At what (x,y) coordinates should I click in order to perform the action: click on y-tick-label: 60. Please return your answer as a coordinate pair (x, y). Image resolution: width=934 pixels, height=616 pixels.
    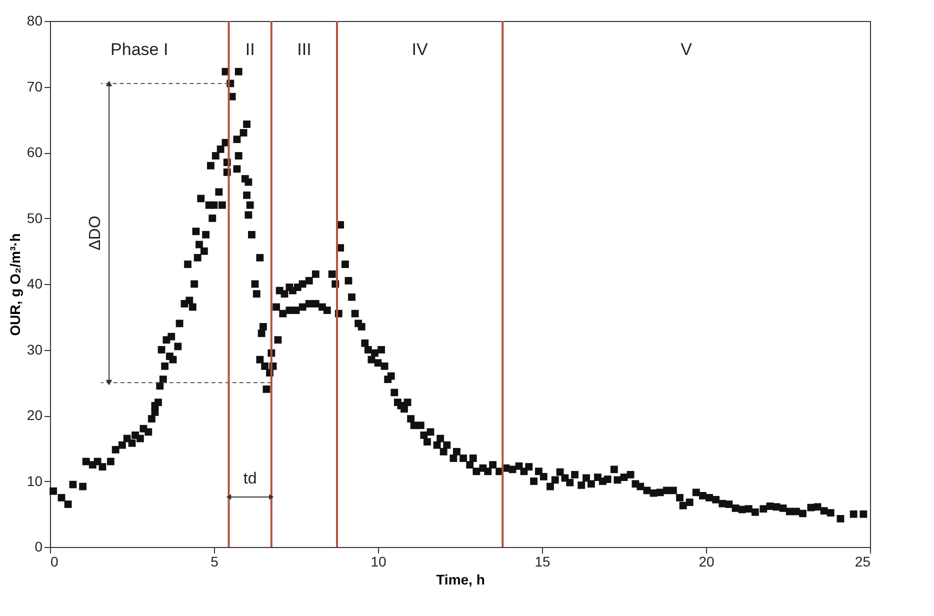
    Looking at the image, I should click on (34, 152).